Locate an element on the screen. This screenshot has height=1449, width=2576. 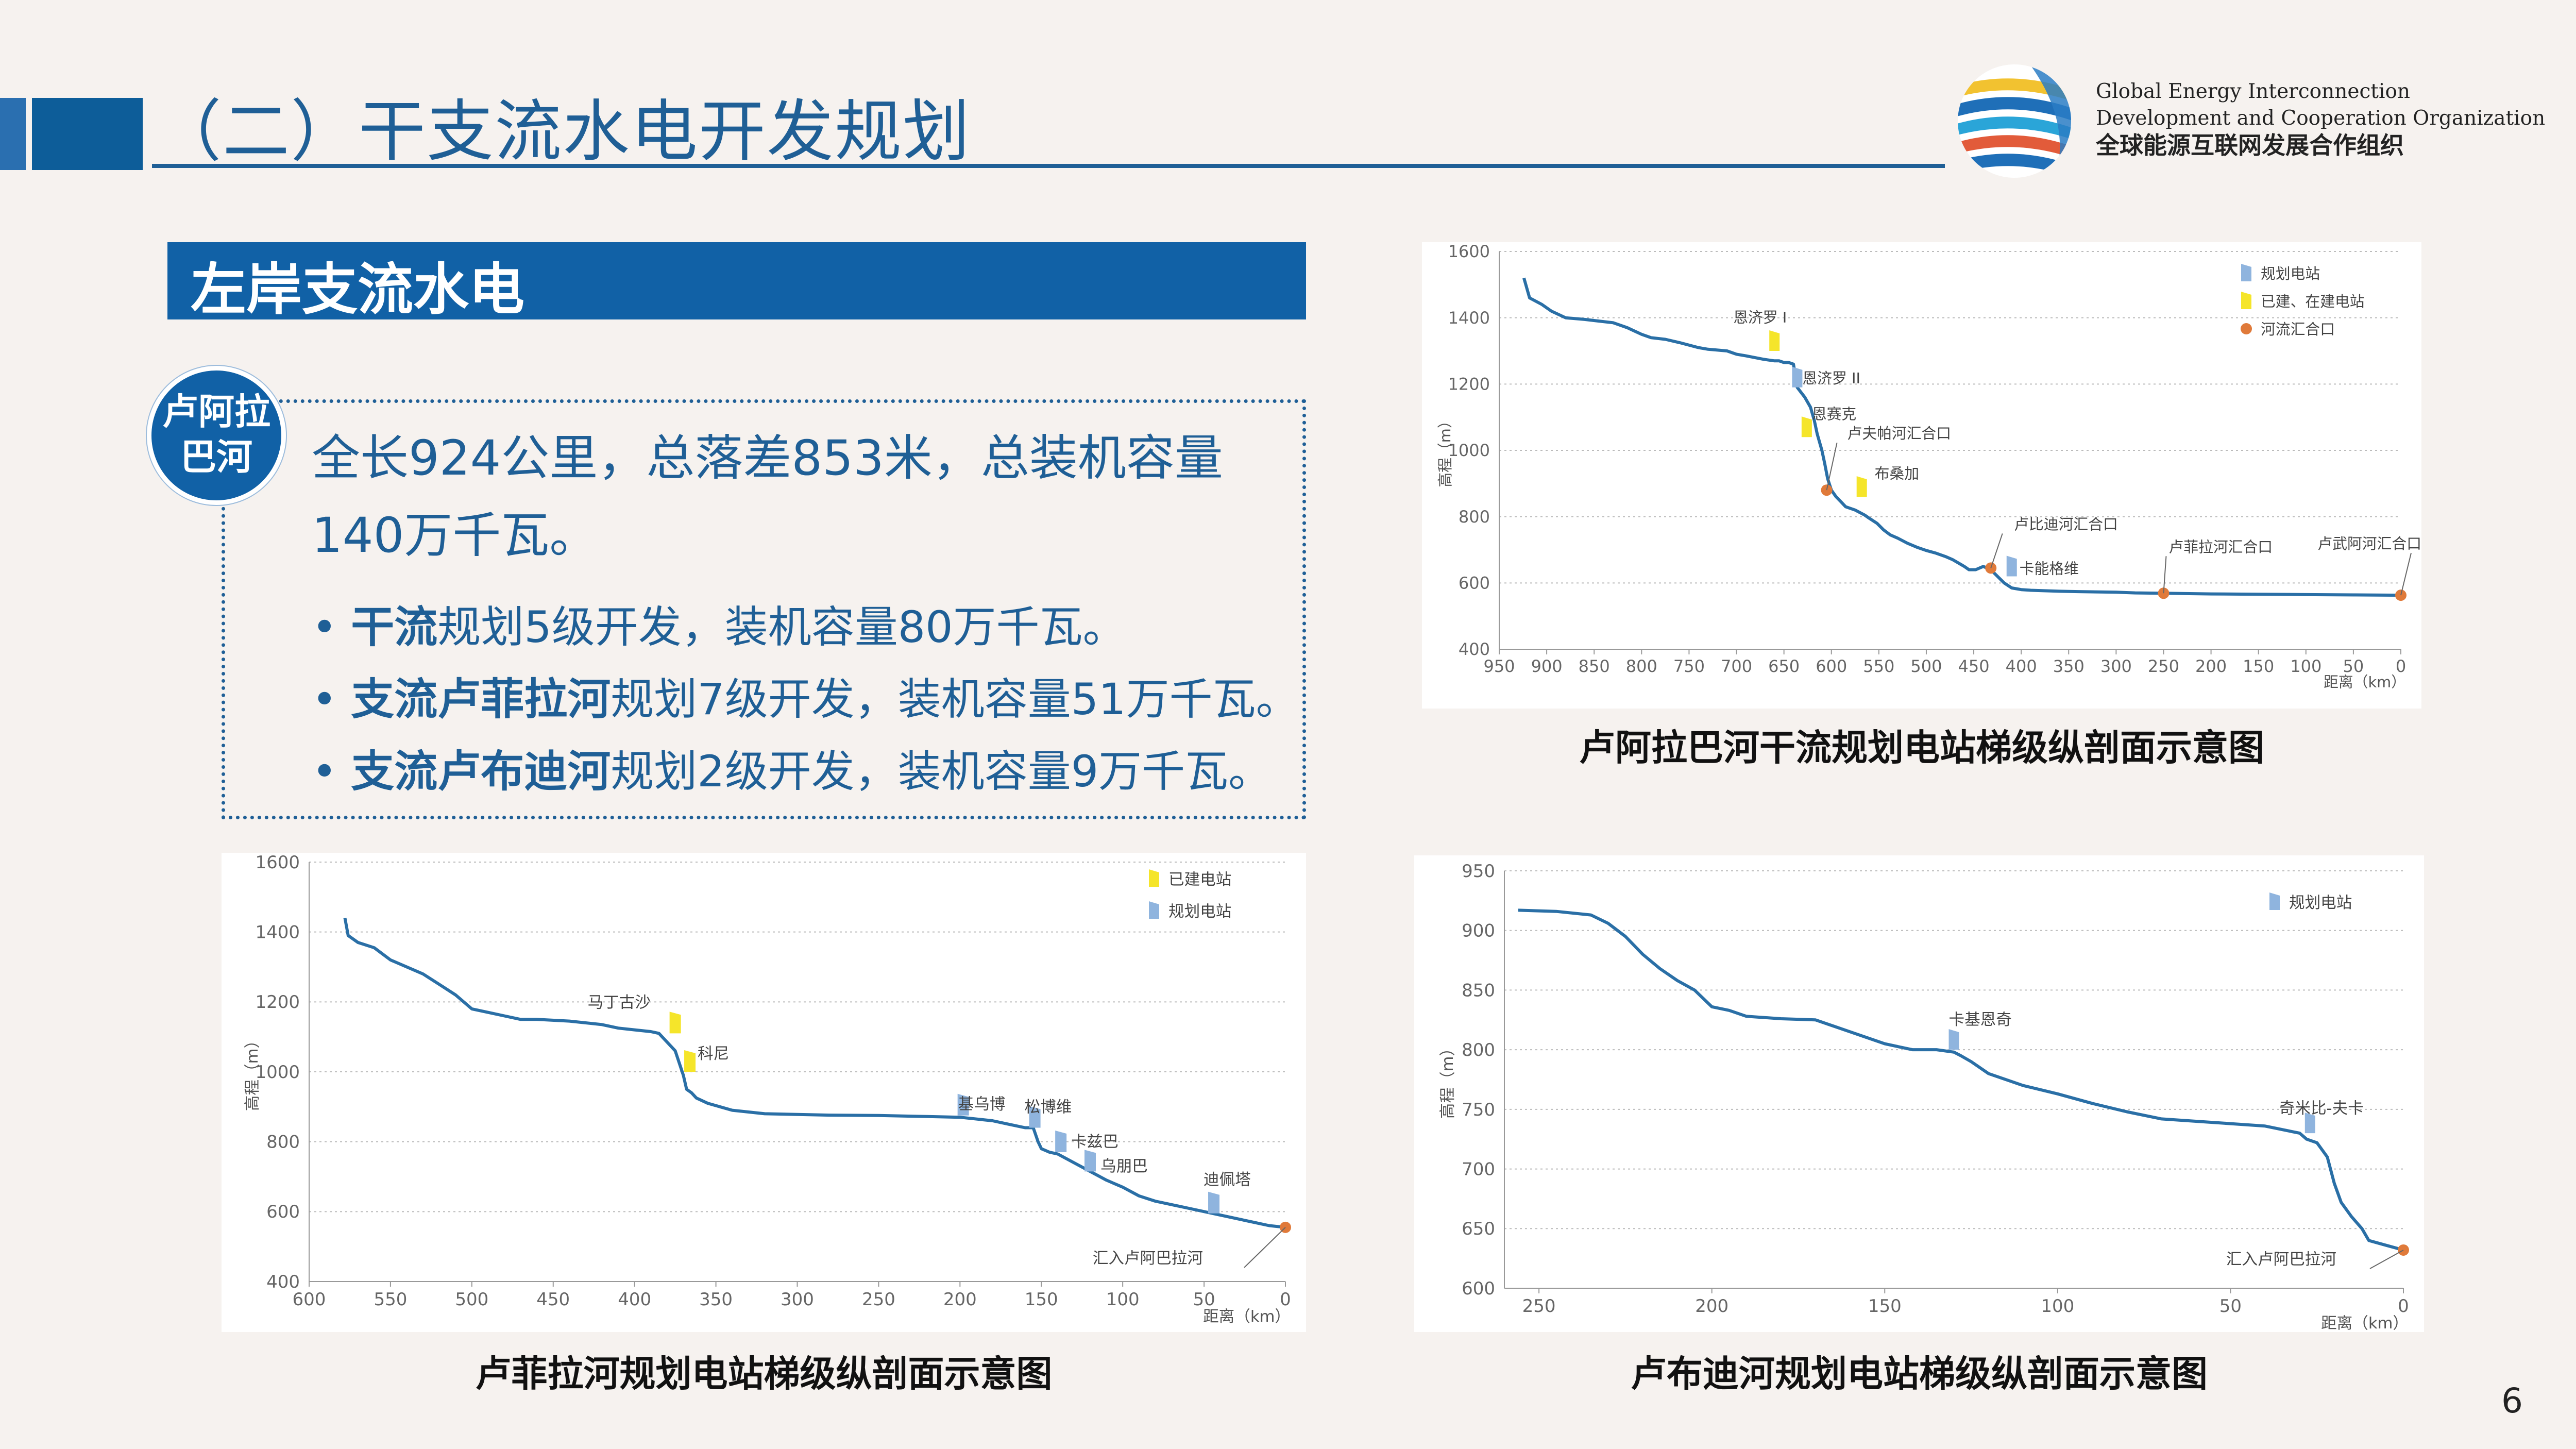
planned-station-label: 卡兹巴 is located at coordinates (1094, 1142).